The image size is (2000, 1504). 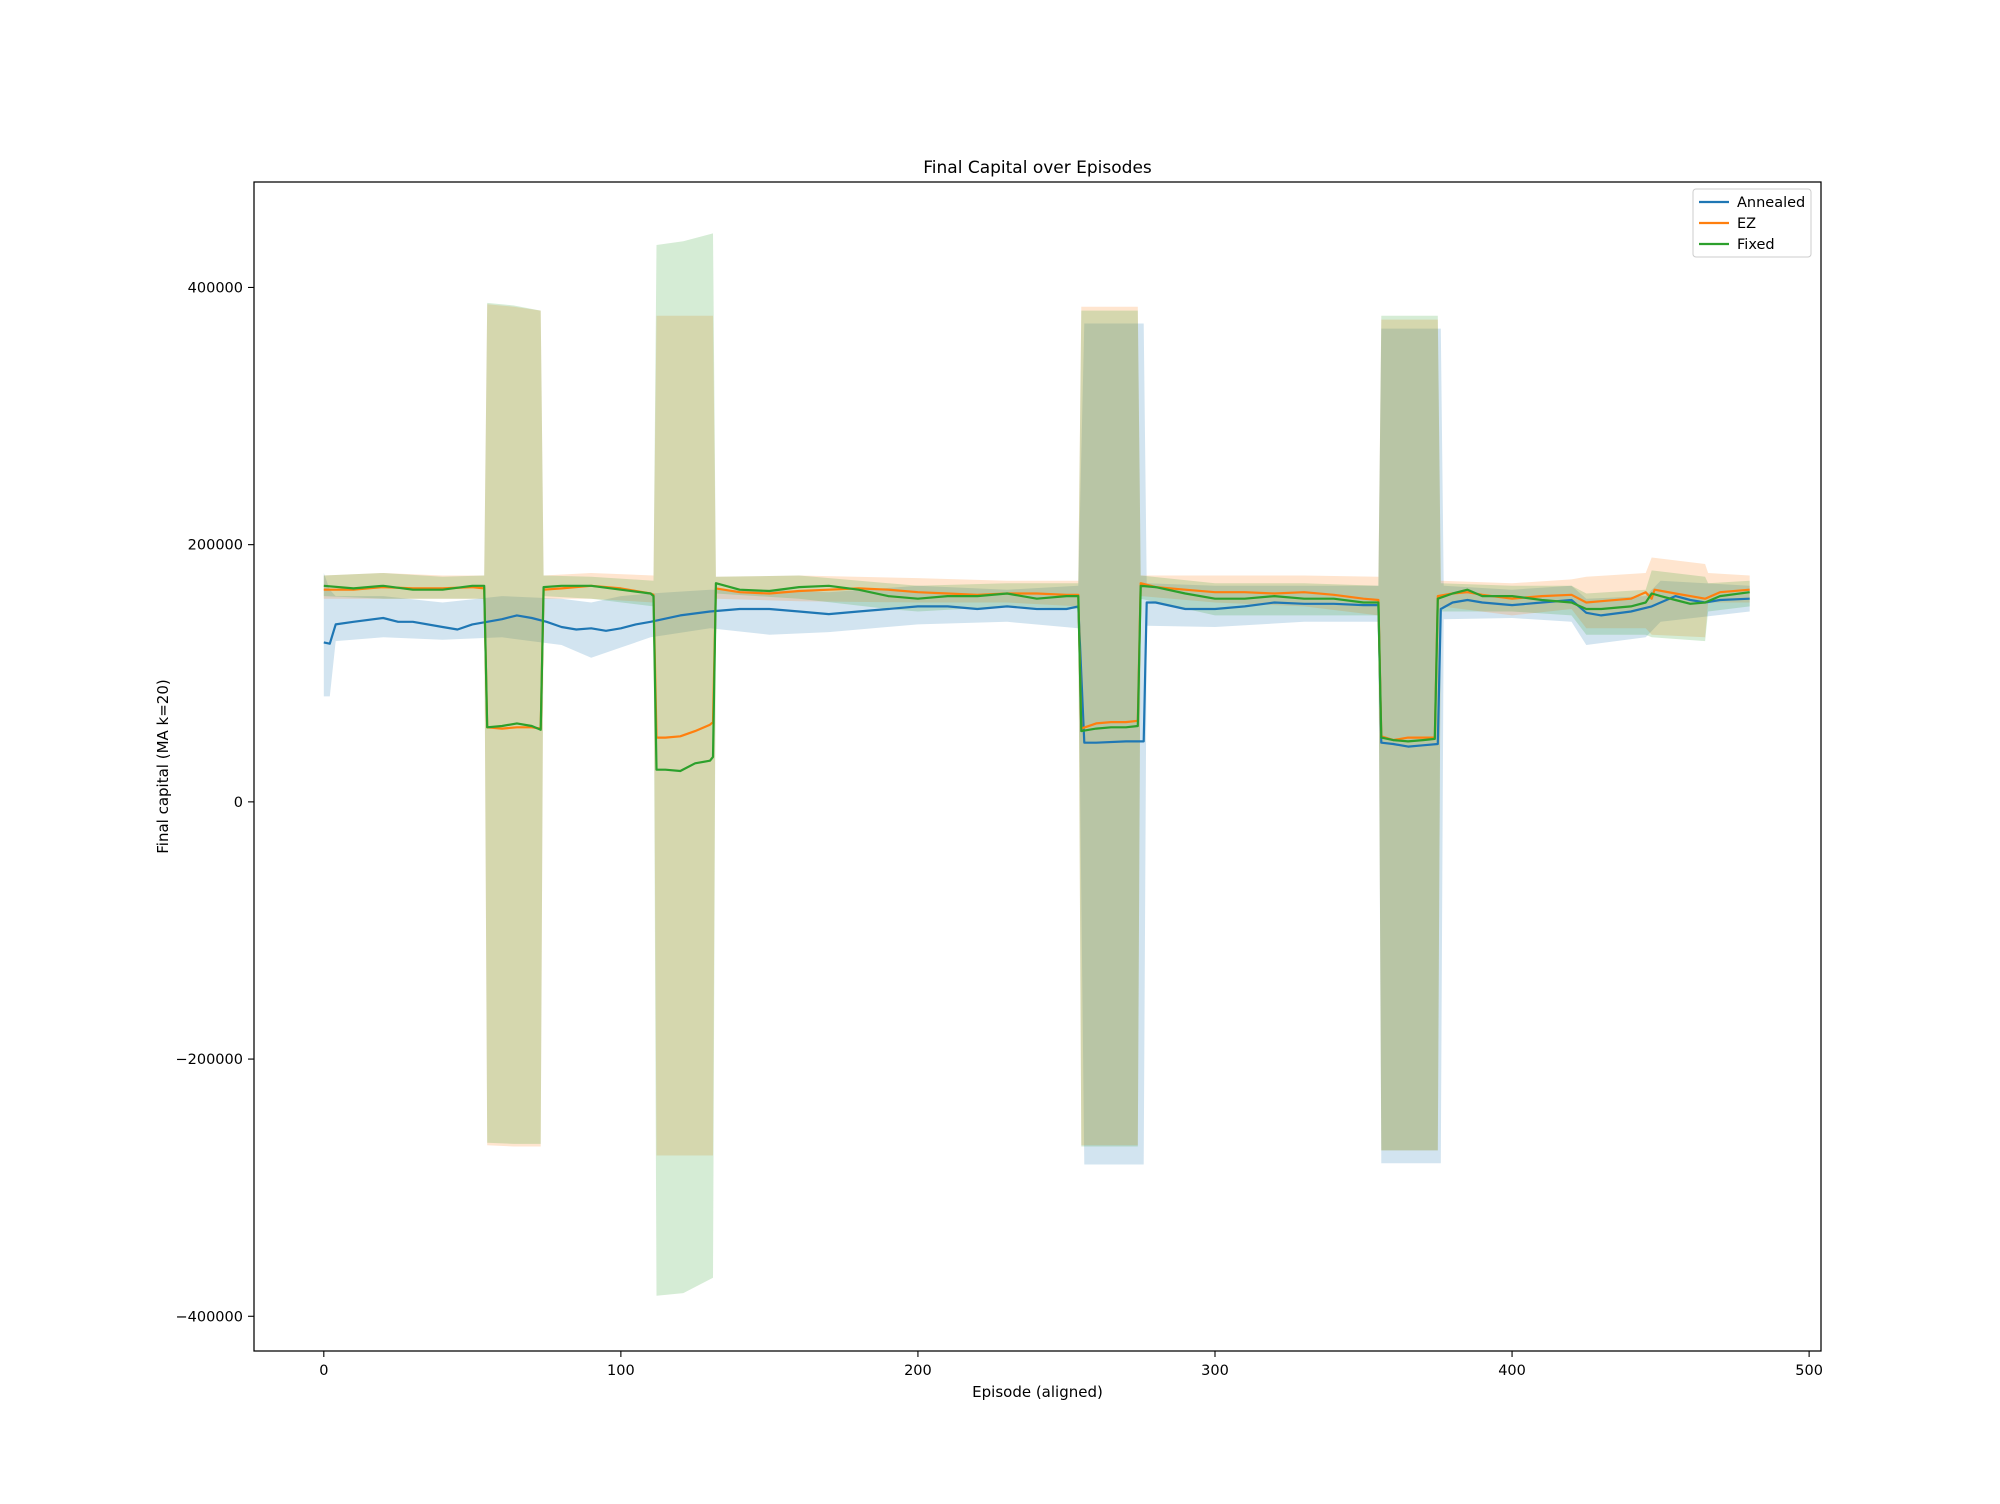 What do you see at coordinates (1512, 1371) in the screenshot?
I see `x-tick-label: 400` at bounding box center [1512, 1371].